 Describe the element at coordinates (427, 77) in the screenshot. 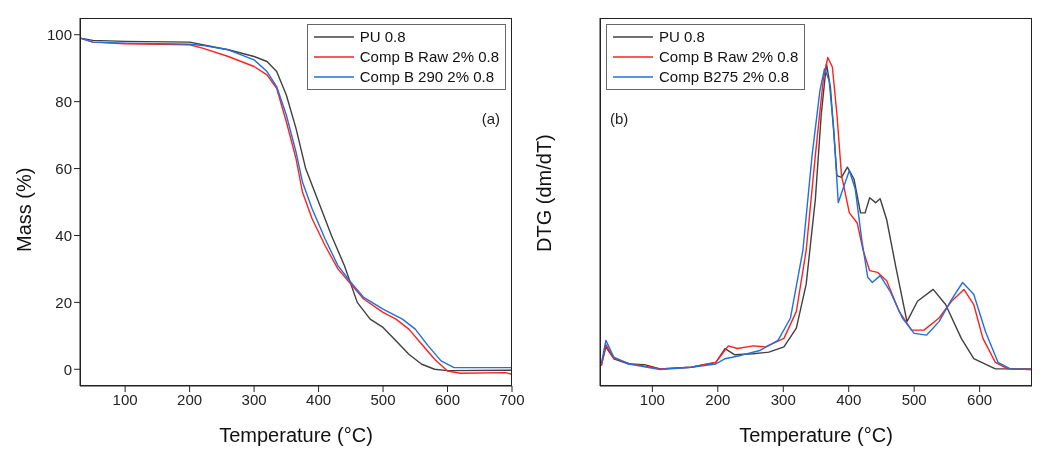

I see `legend-label: Comp B 290 2% 0.8` at that location.